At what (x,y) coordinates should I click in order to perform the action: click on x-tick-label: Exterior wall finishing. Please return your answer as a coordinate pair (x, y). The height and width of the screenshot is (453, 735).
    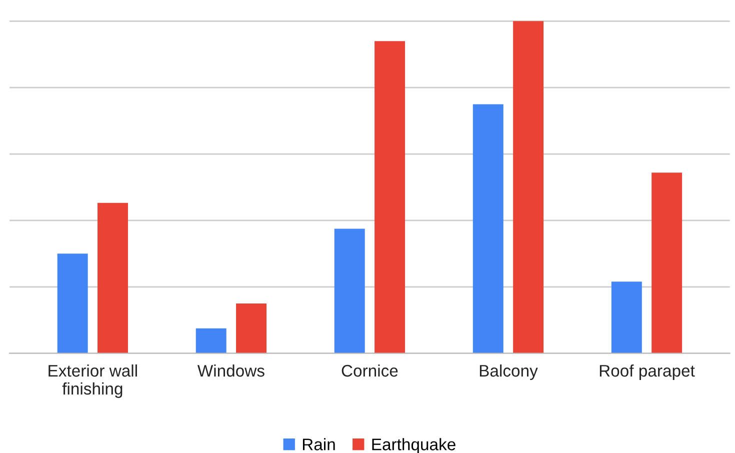
    Looking at the image, I should click on (92, 381).